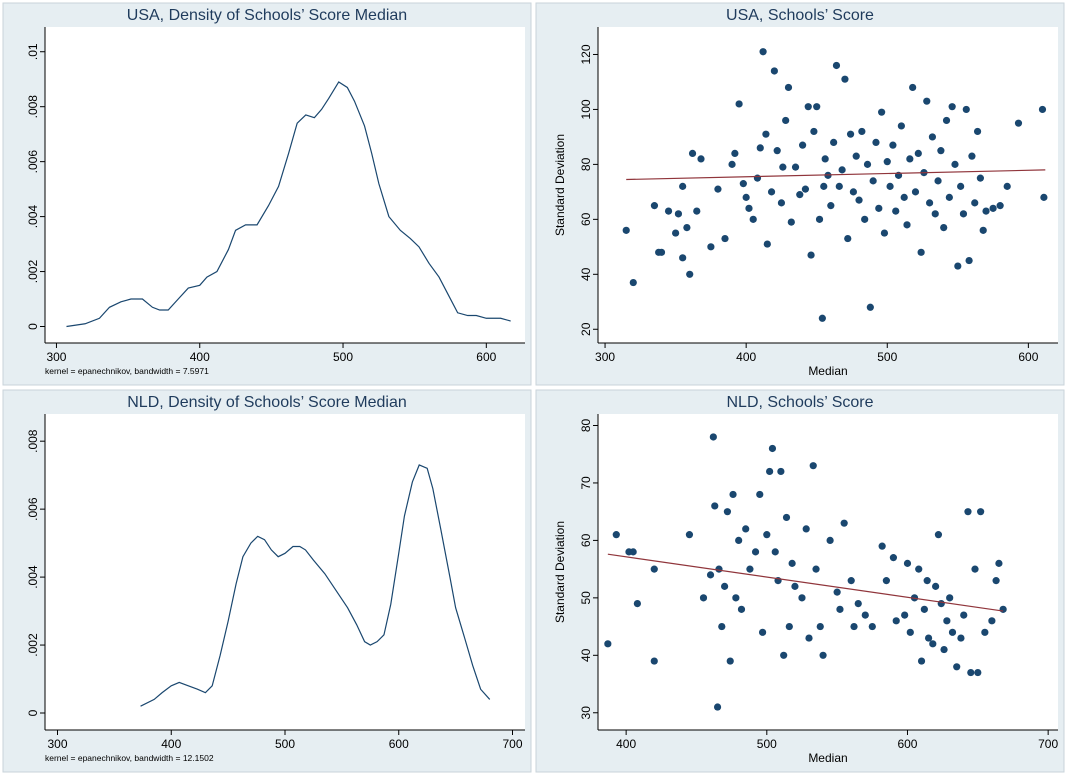 The width and height of the screenshot is (1067, 775). Describe the element at coordinates (33, 509) in the screenshot. I see `y-tick-label: .006` at that location.